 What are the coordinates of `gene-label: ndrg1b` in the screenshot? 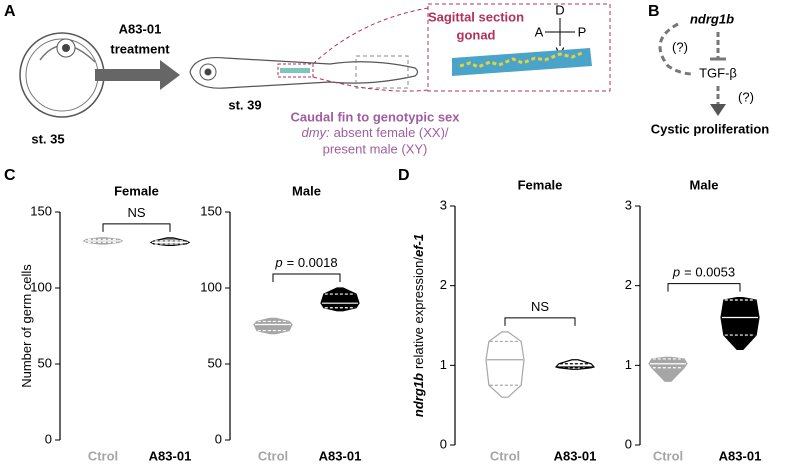 It's located at (712, 18).